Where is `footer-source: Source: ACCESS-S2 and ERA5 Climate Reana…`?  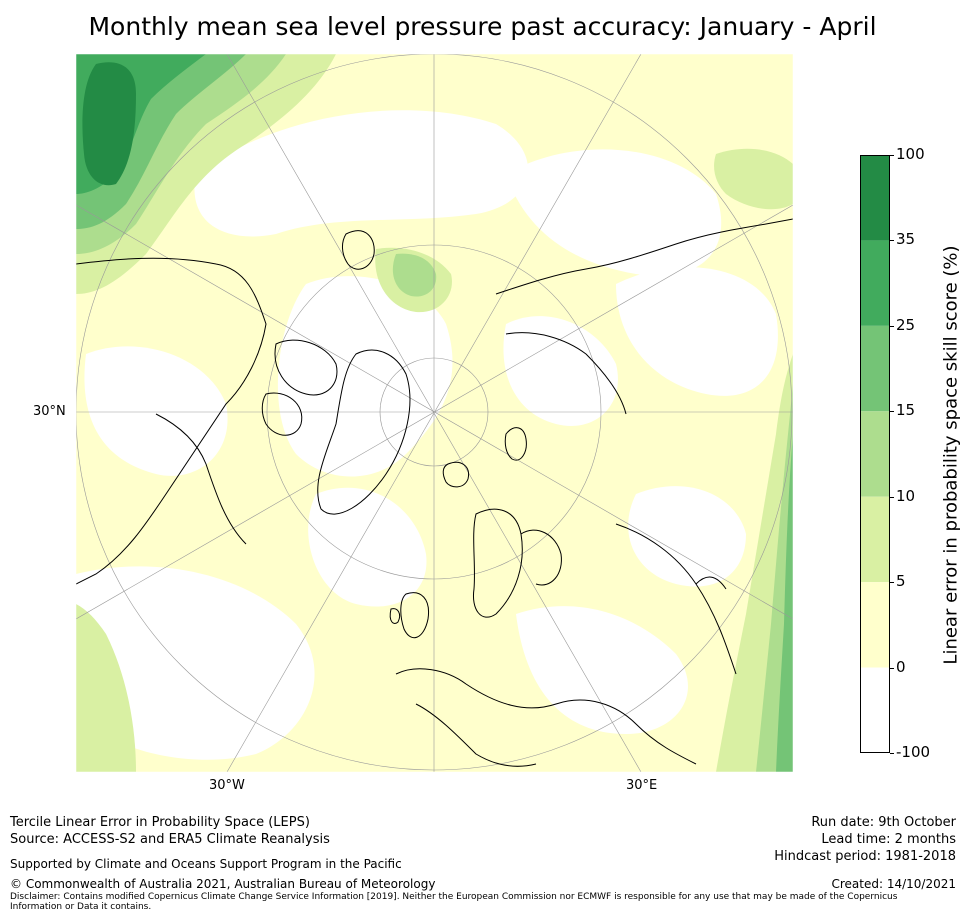 footer-source: Source: ACCESS-S2 and ERA5 Climate Reana… is located at coordinates (170, 839).